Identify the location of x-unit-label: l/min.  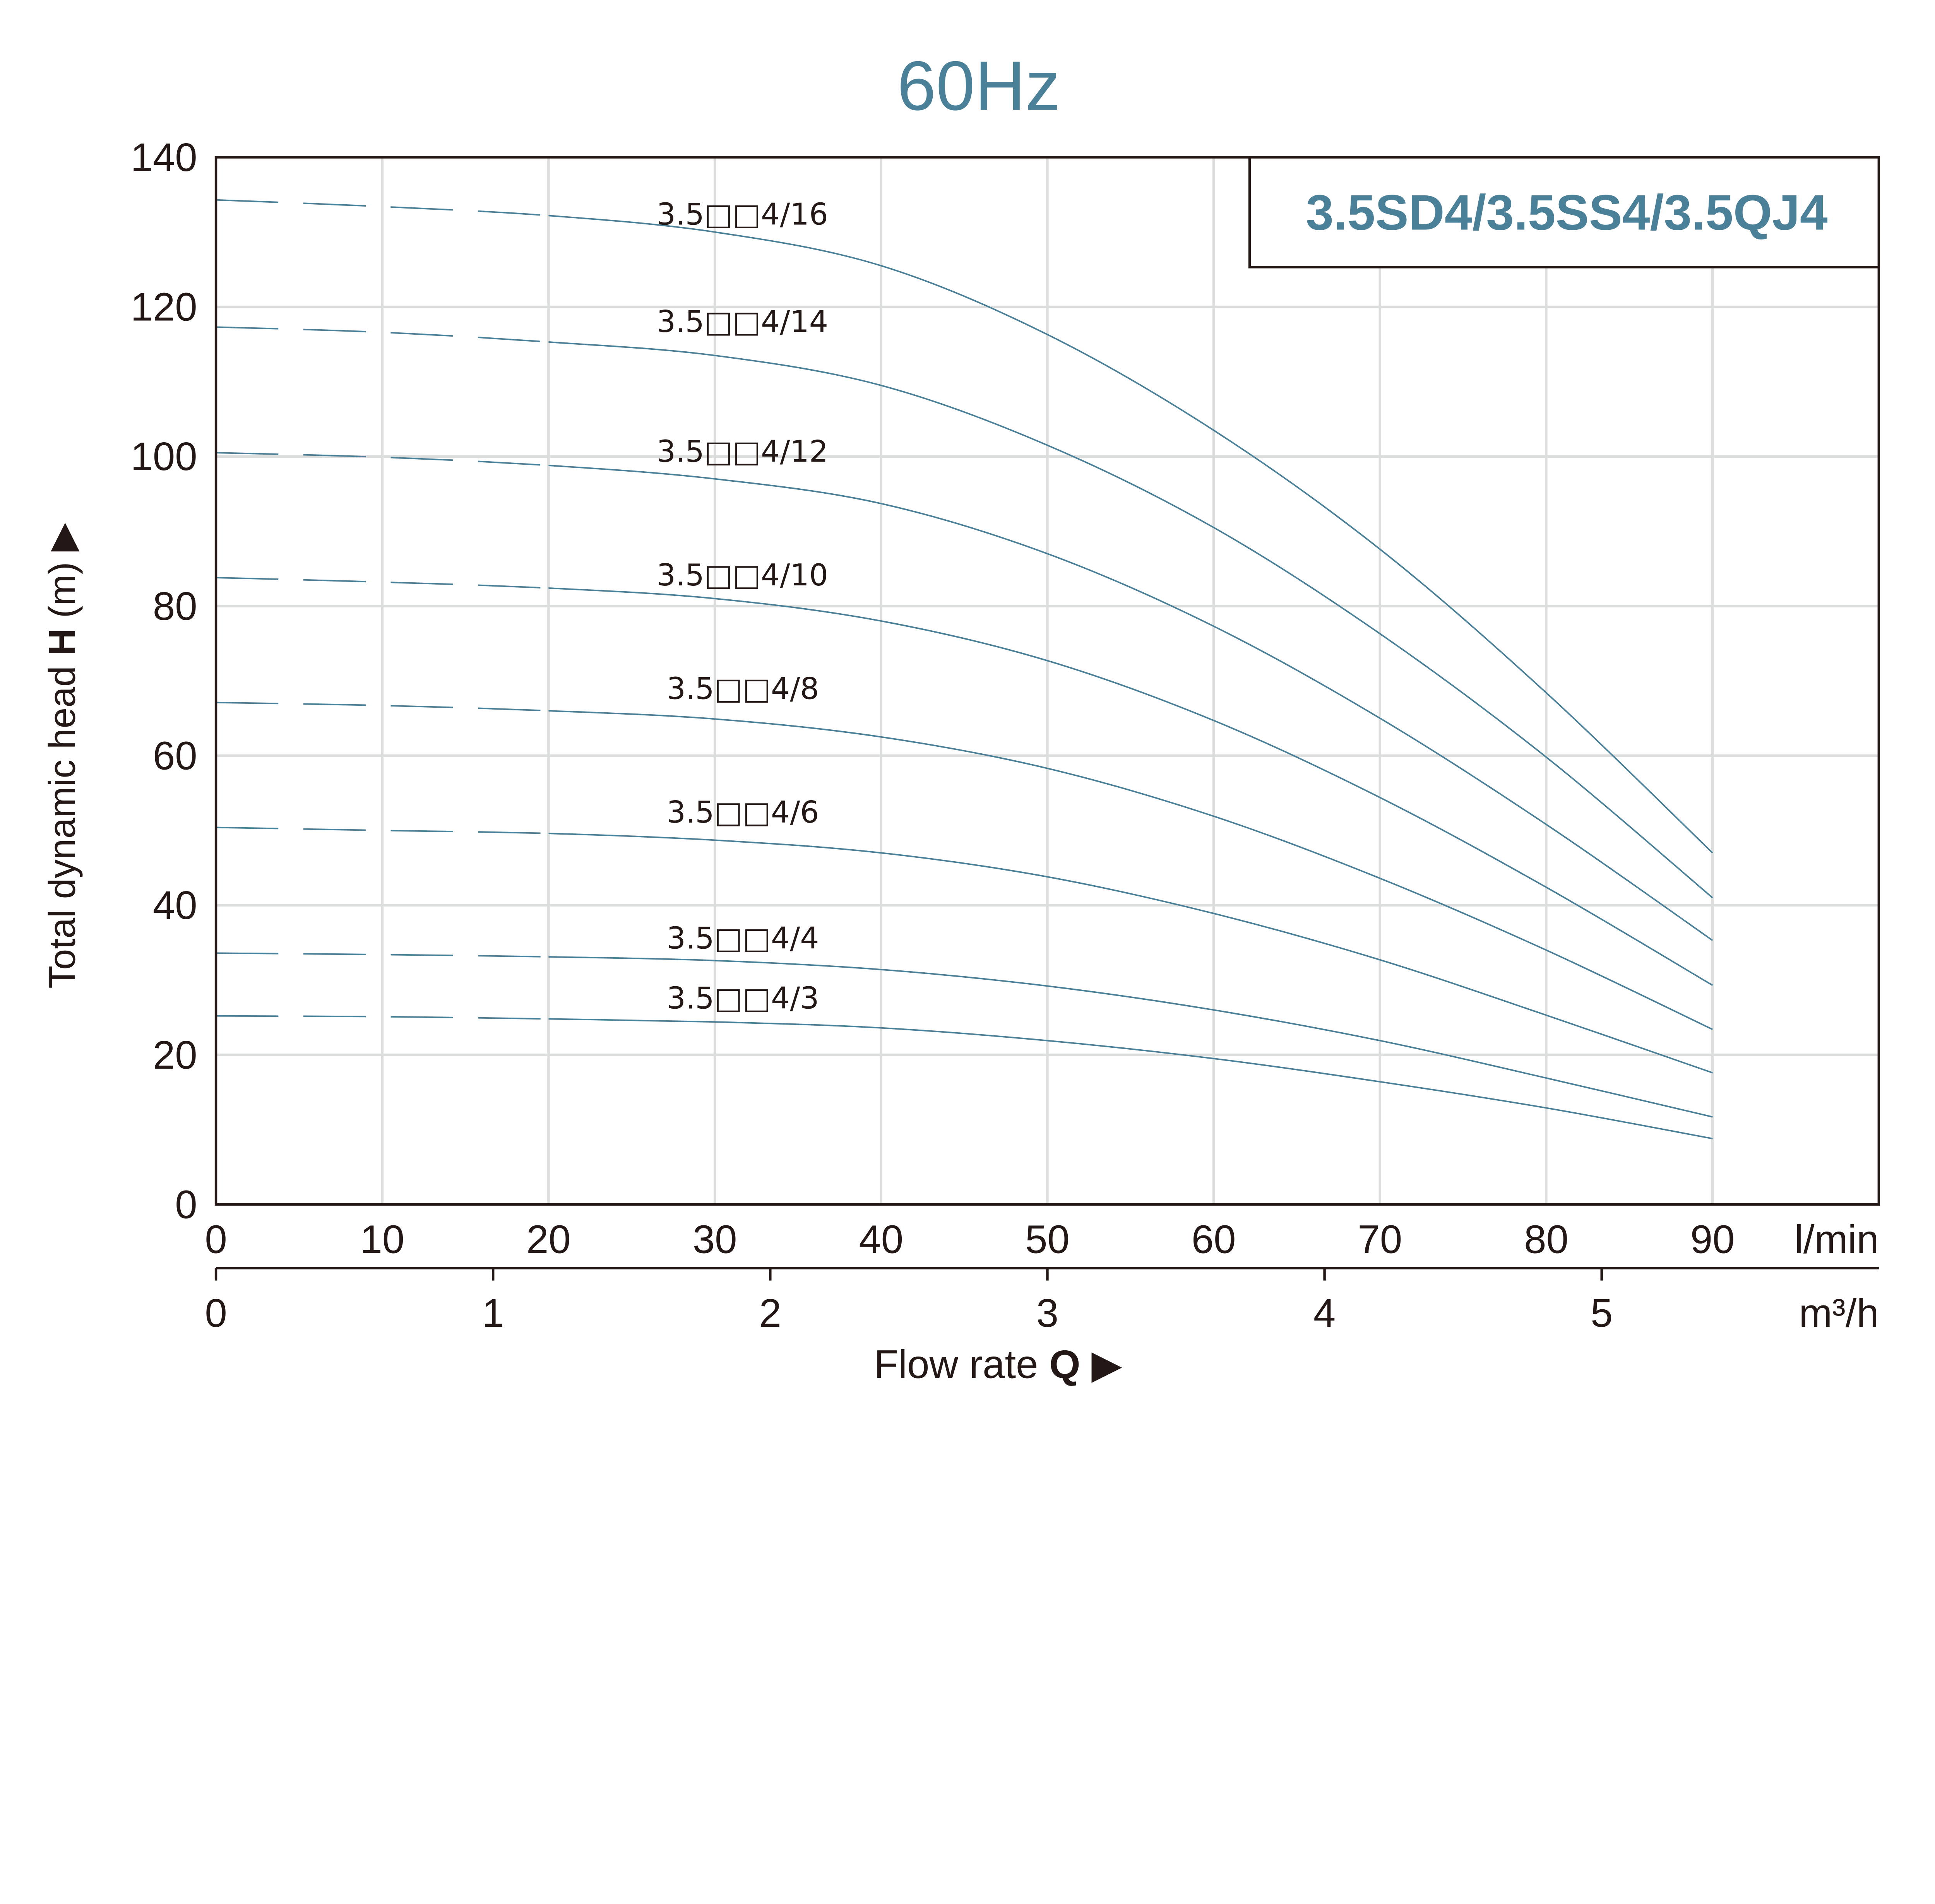
(1837, 1239).